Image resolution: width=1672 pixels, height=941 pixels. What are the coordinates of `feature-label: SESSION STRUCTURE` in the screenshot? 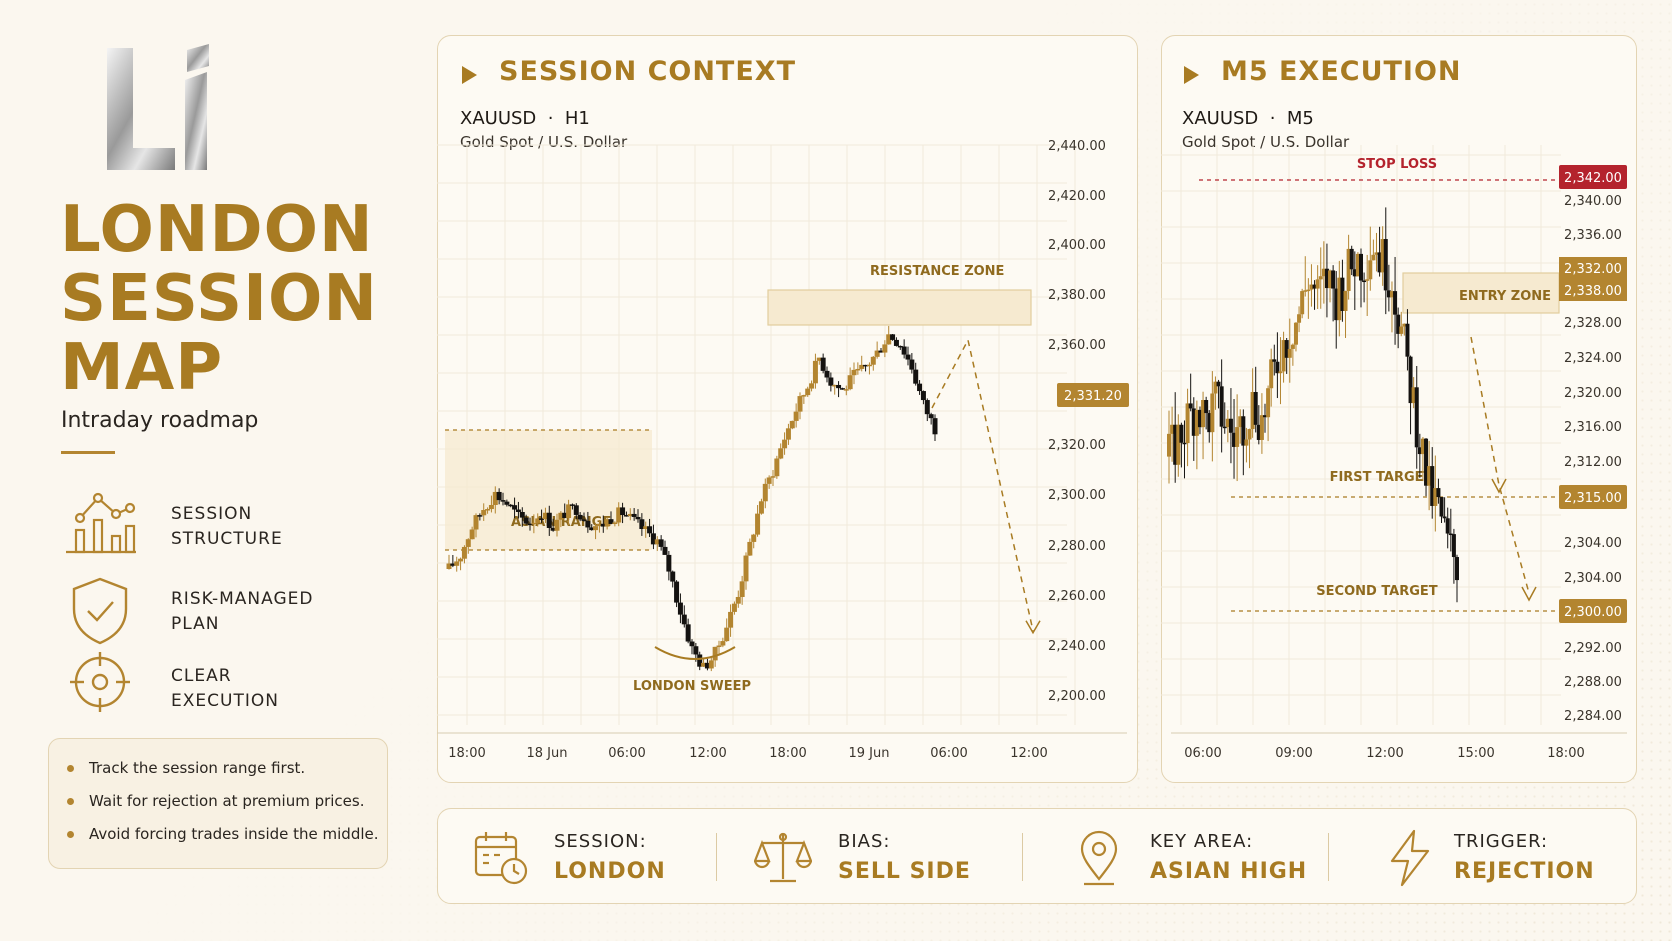 It's located at (266, 527).